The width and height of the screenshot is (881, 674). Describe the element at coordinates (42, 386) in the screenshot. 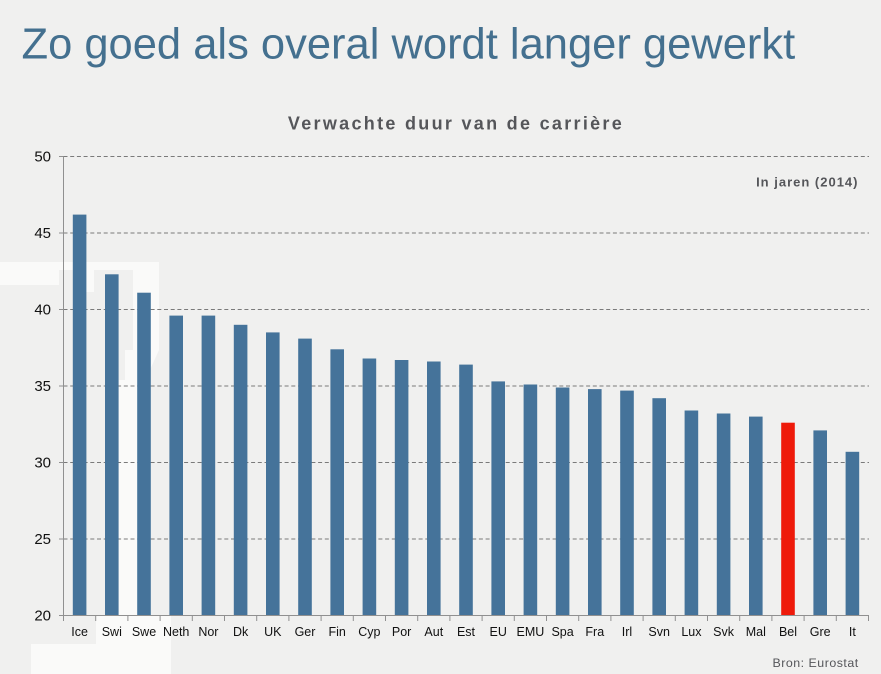

I see `svg-text: 35` at that location.